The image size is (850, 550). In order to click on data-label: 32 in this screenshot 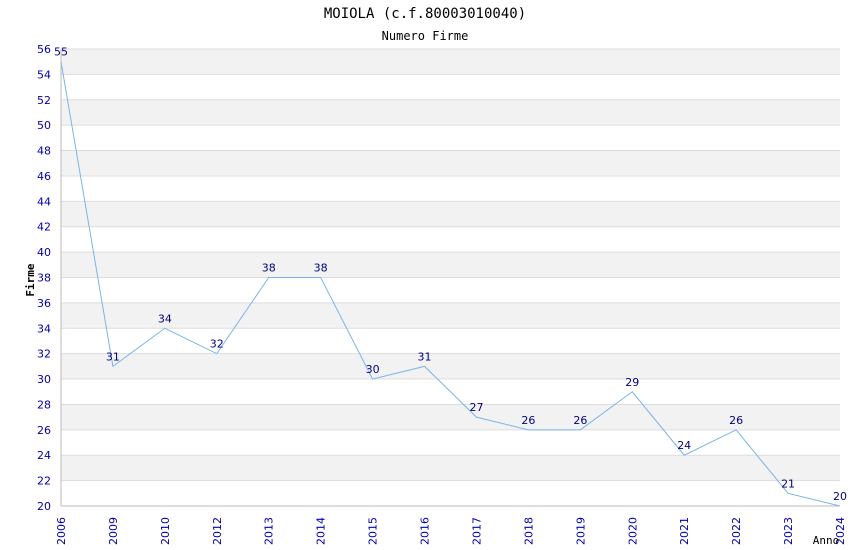, I will do `click(217, 344)`.